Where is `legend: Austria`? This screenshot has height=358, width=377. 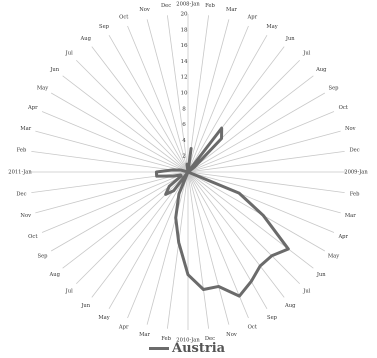
legend: Austria is located at coordinates (187, 348).